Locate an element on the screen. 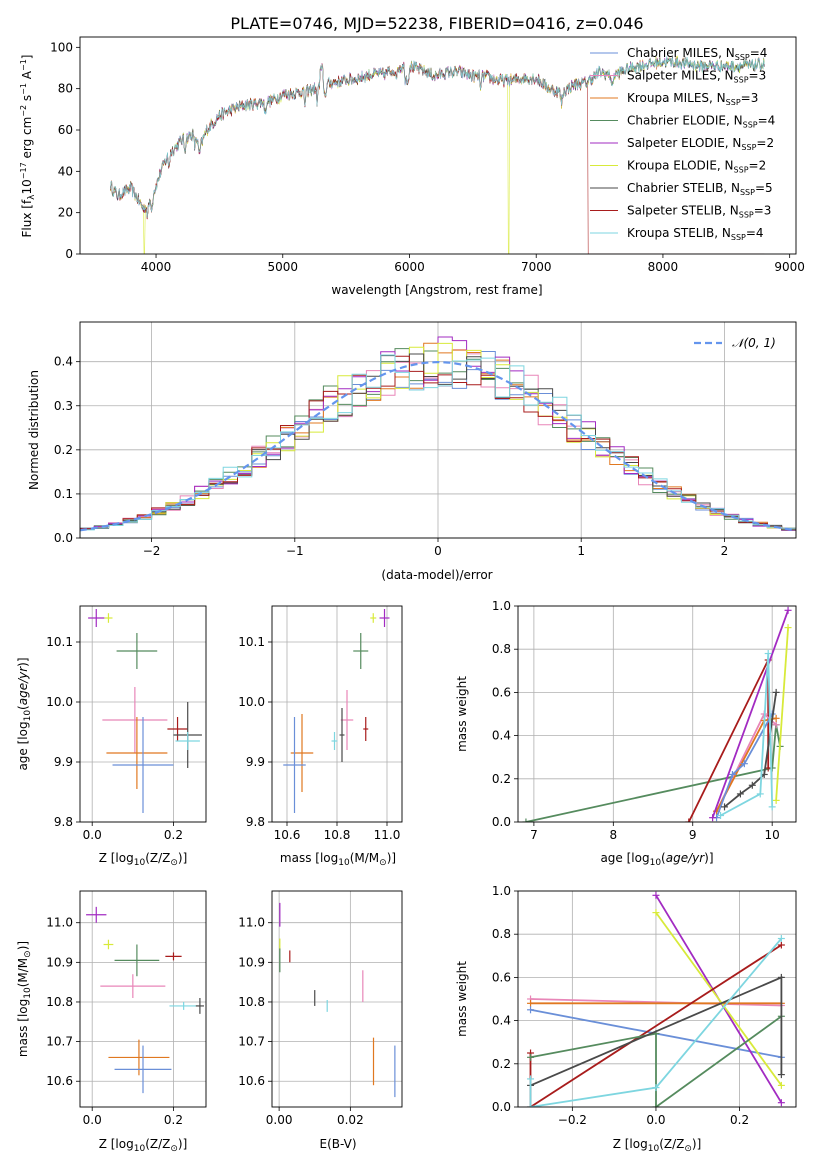 Image resolution: width=819 pixels, height=1170 pixels. x-tick-label: 1 is located at coordinates (581, 551).